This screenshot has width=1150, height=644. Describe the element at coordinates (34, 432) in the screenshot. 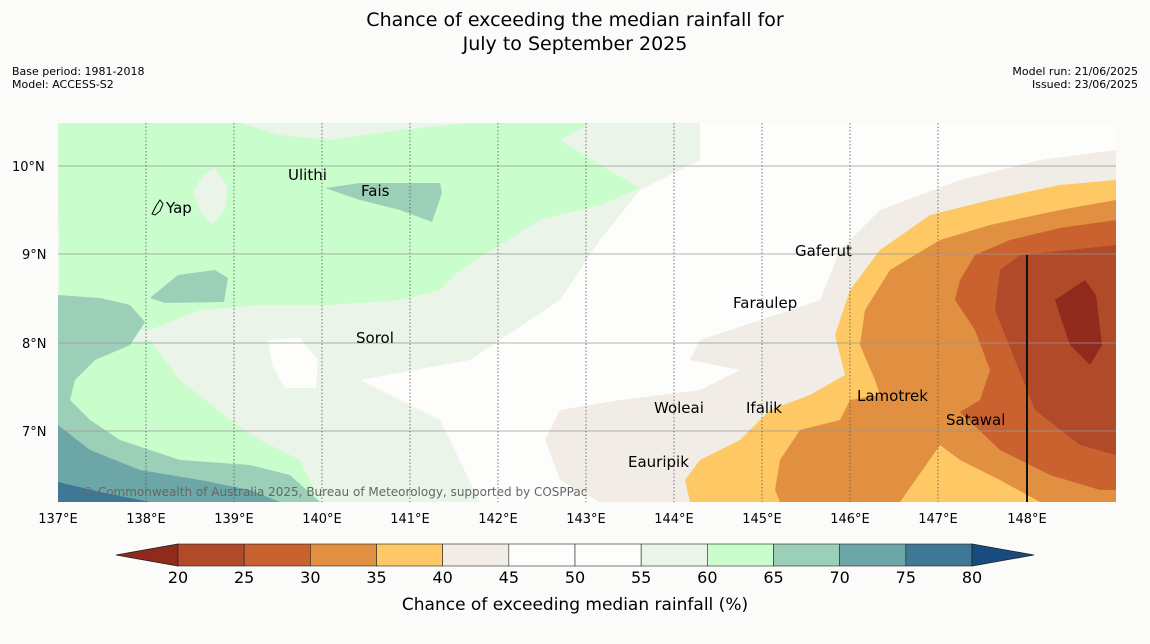

I see `lat-label: 7°N` at that location.